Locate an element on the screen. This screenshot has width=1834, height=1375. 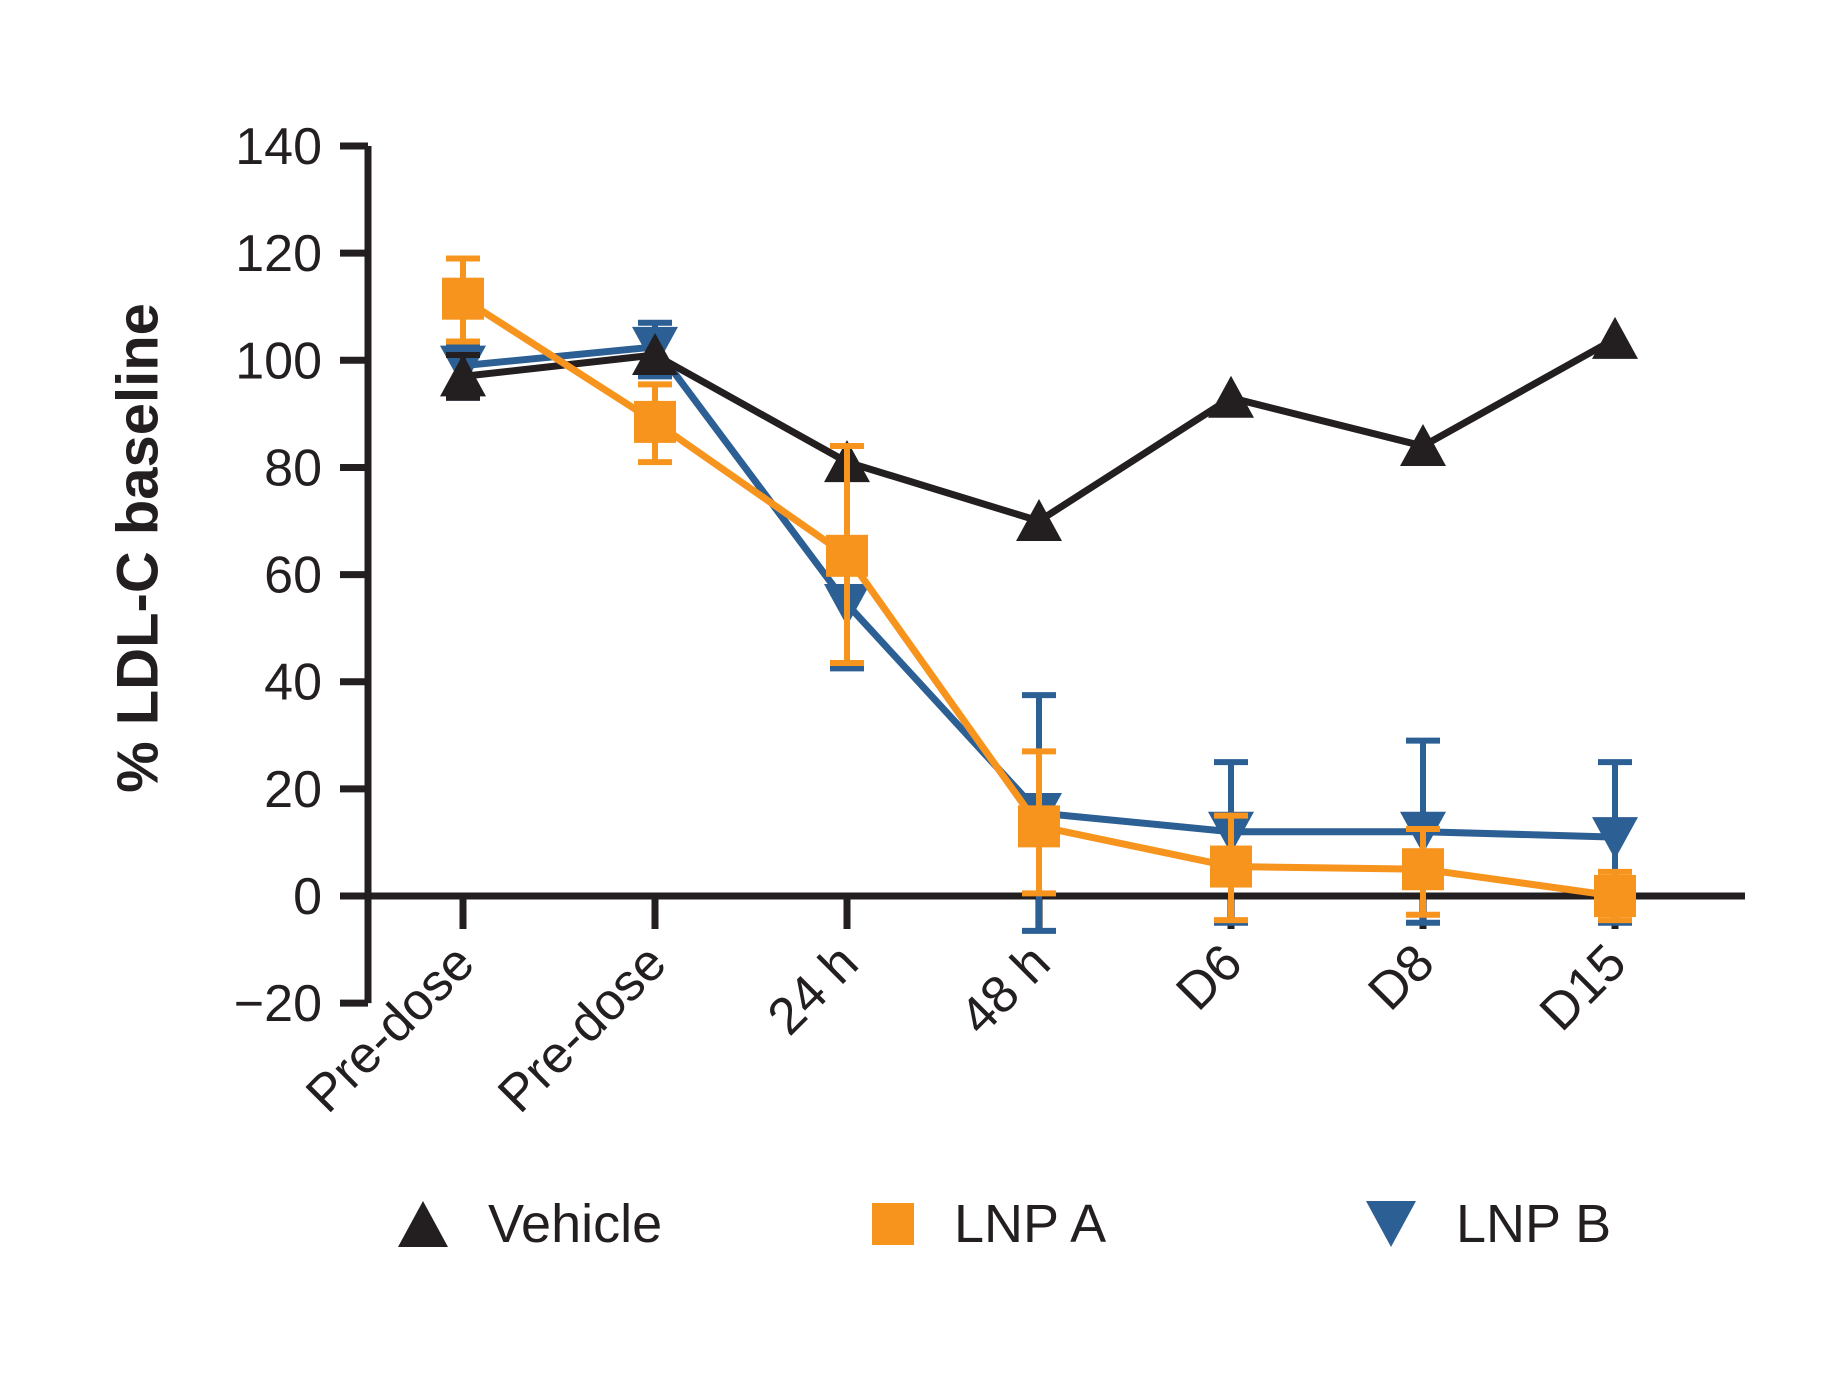
legend-item-lnp-b: LNP B is located at coordinates (1488, 1224).